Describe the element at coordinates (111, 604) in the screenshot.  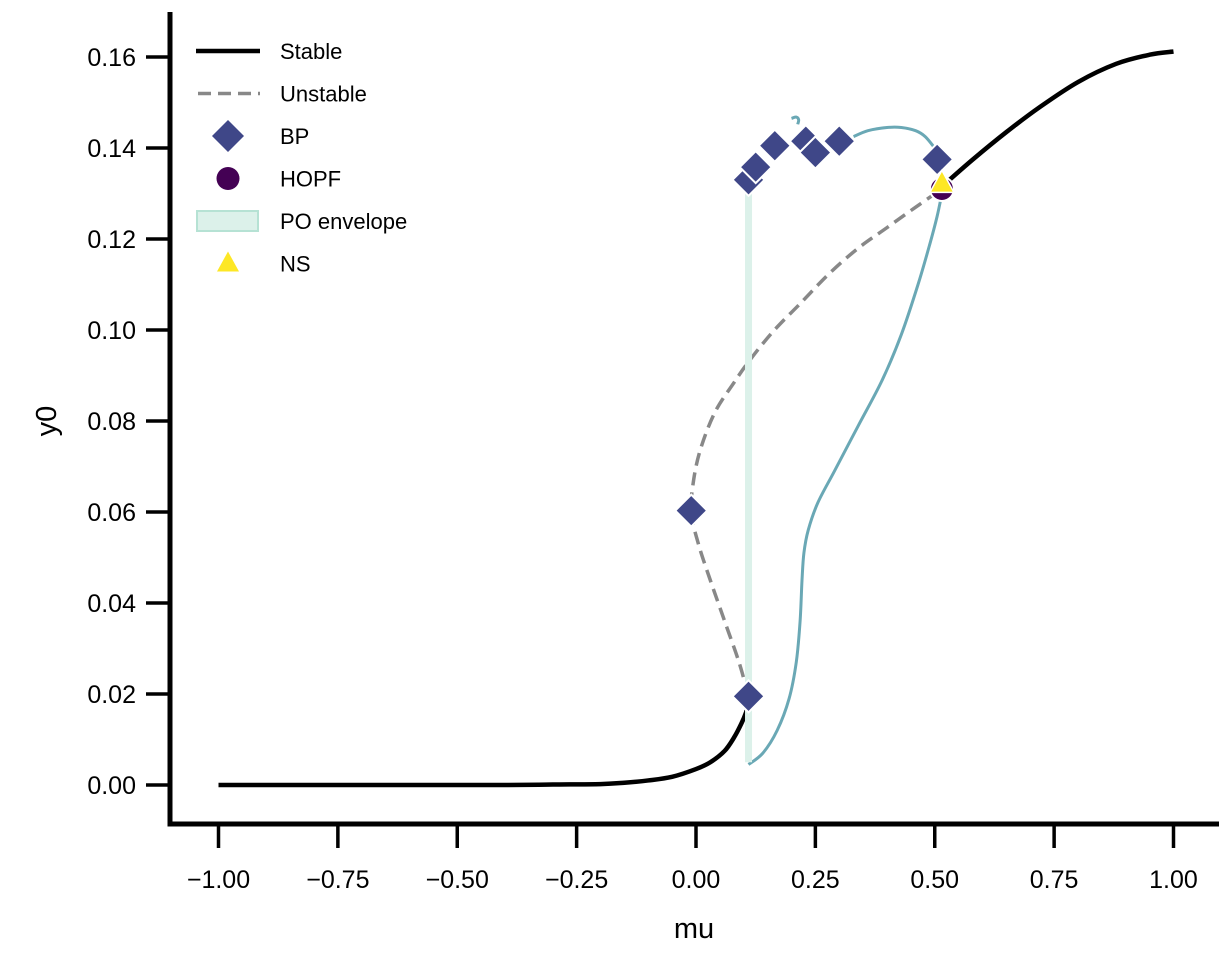
I see `y-tick-label: 0.04` at that location.